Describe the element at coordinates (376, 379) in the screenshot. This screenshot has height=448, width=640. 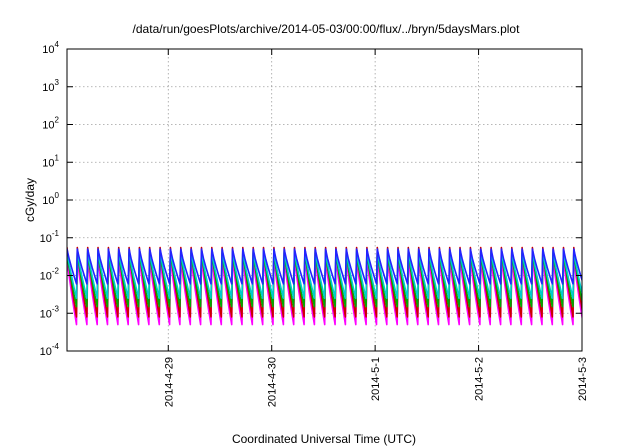
I see `x-tick-label: 2014-5-1` at that location.